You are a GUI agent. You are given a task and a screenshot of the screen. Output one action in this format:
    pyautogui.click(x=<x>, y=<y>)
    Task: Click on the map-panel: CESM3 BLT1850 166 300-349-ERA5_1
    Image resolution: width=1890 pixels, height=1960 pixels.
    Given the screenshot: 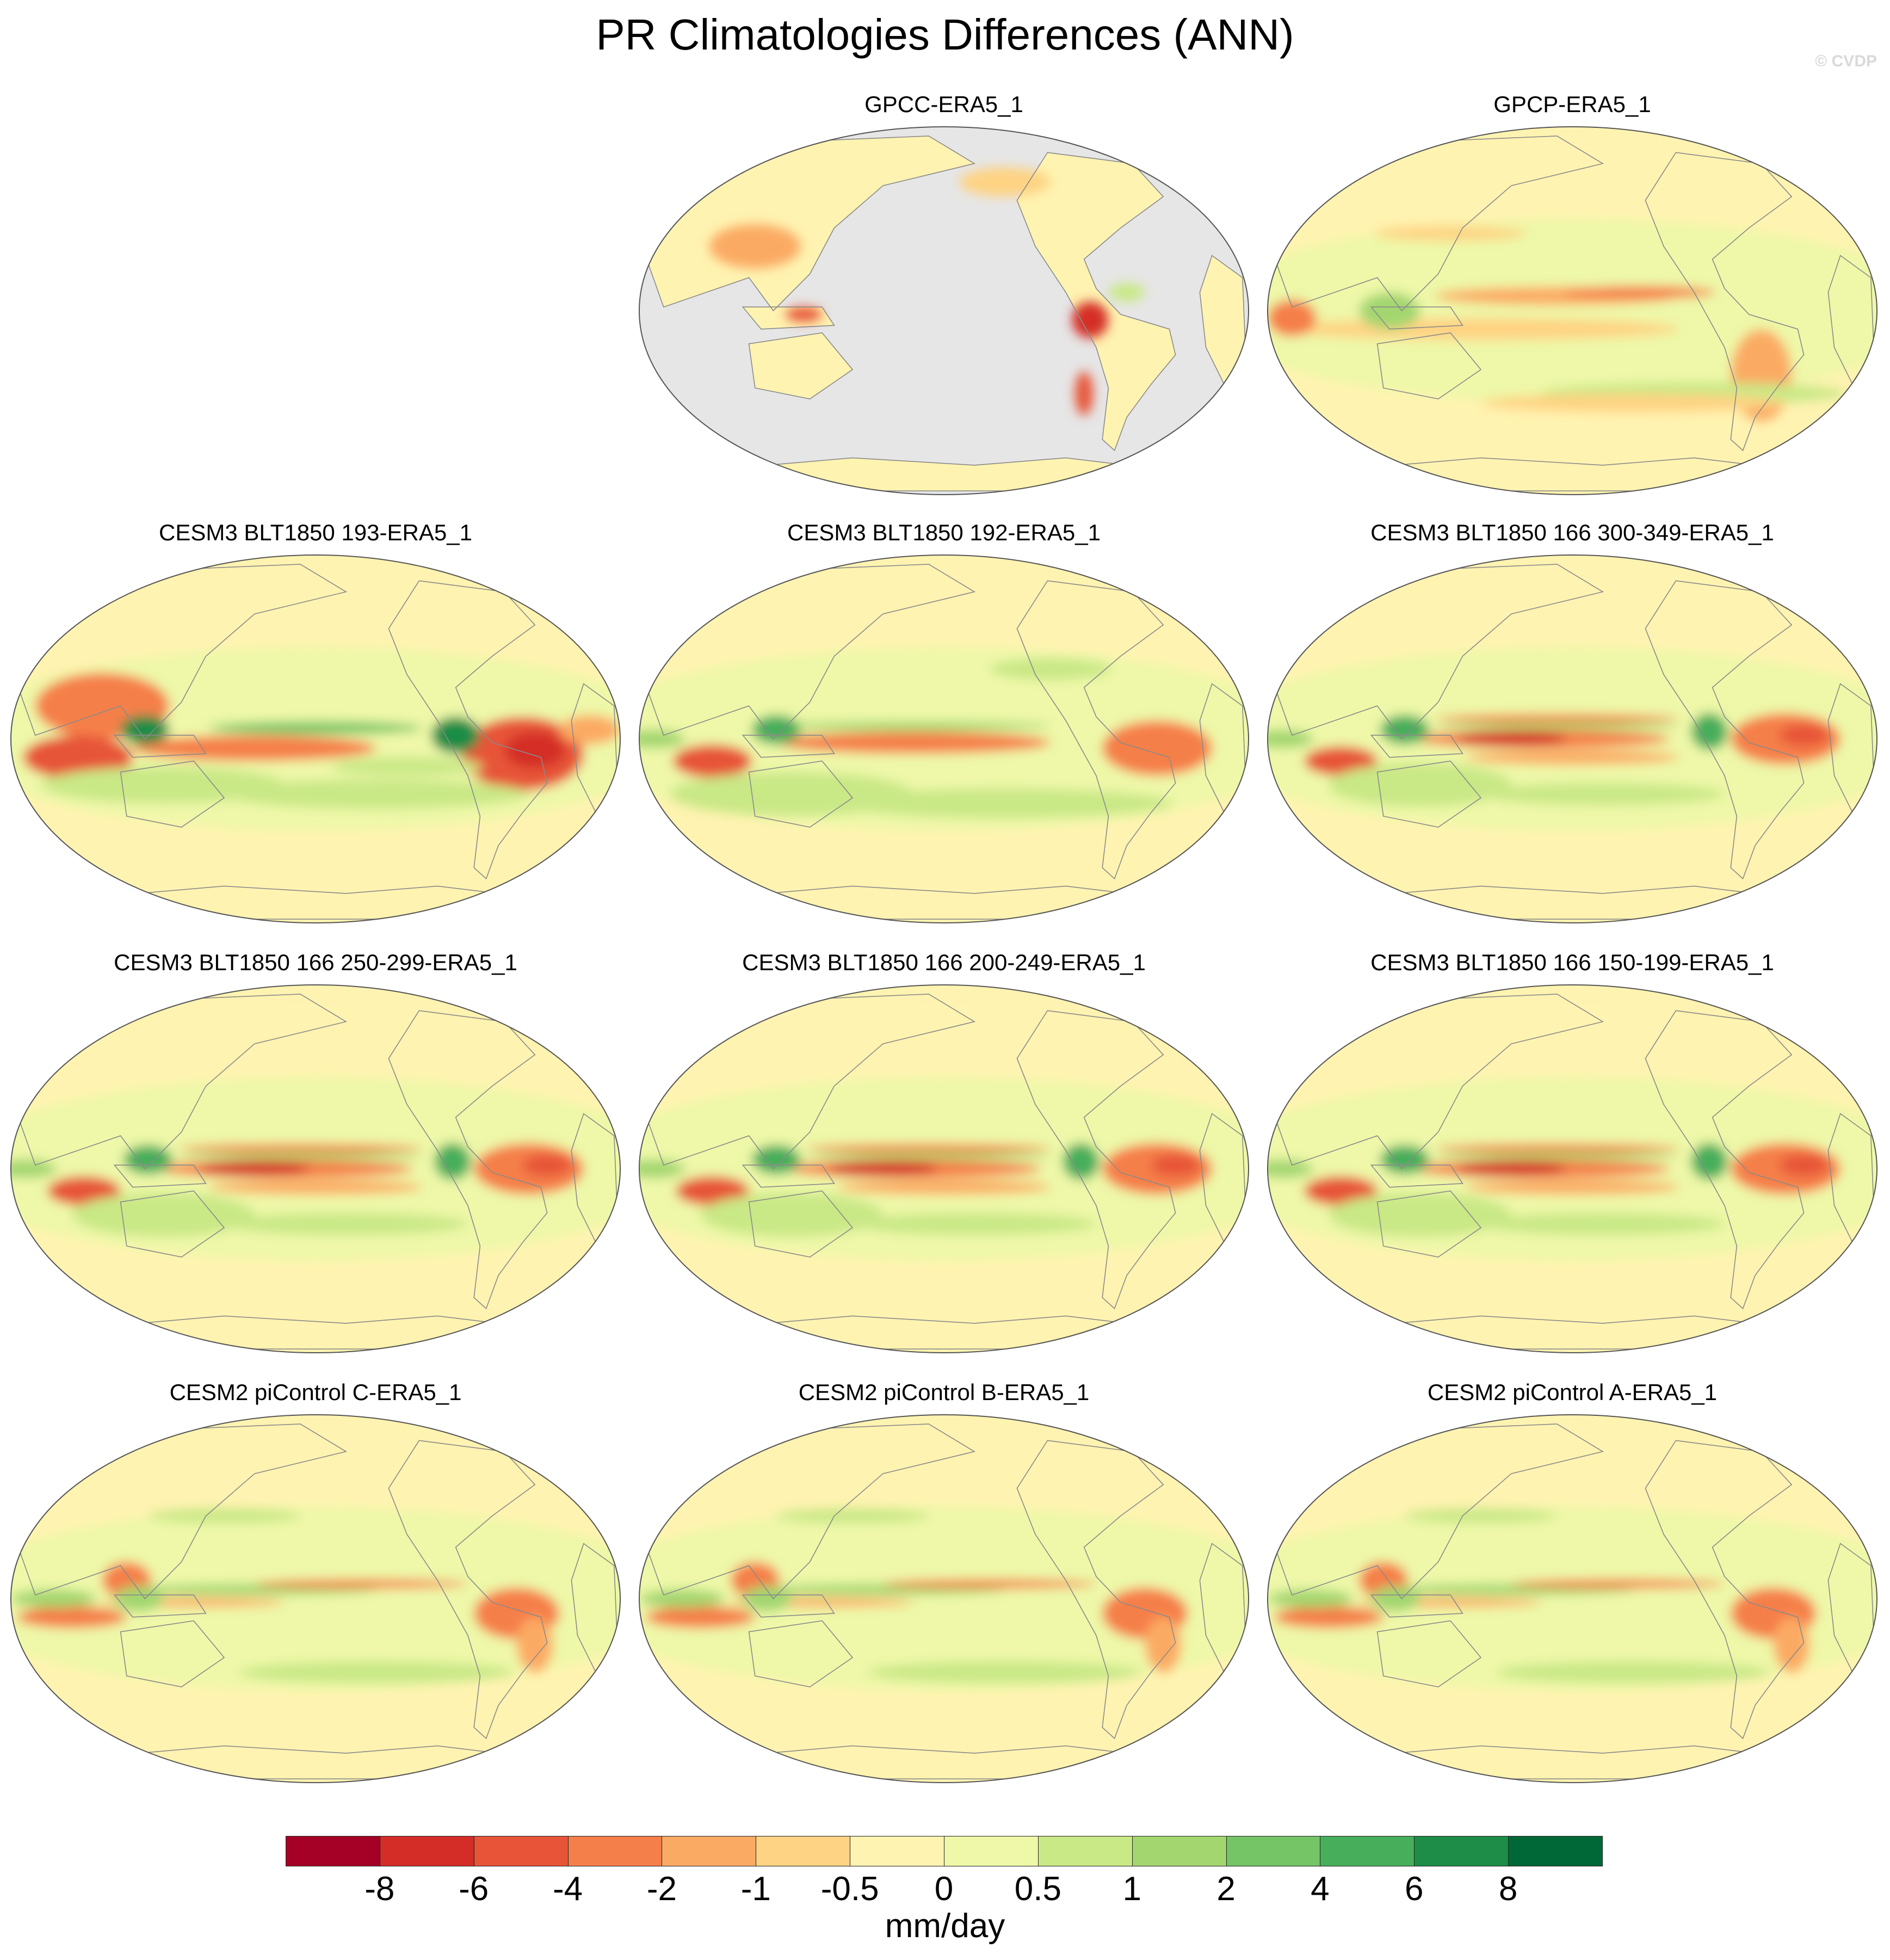 What is the action you would take?
    pyautogui.click(x=1572, y=732)
    